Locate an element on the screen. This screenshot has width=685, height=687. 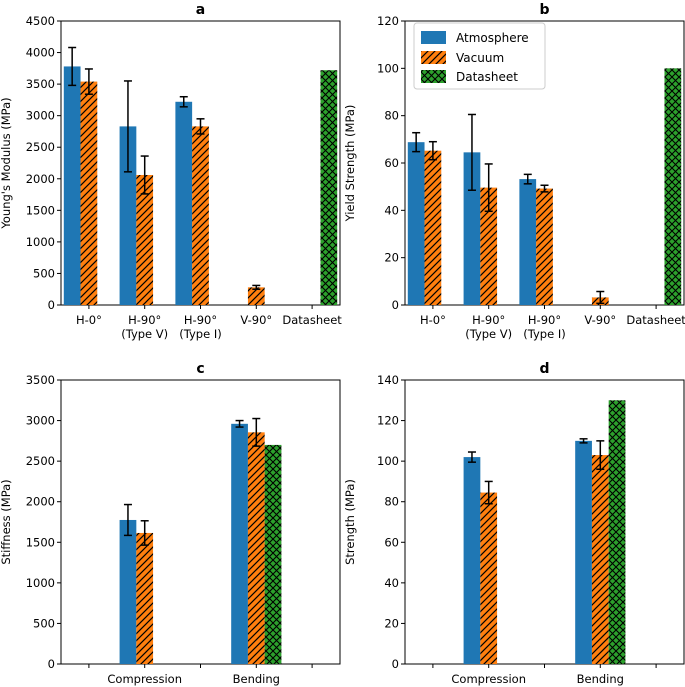
chart-title: c is located at coordinates (200, 369).